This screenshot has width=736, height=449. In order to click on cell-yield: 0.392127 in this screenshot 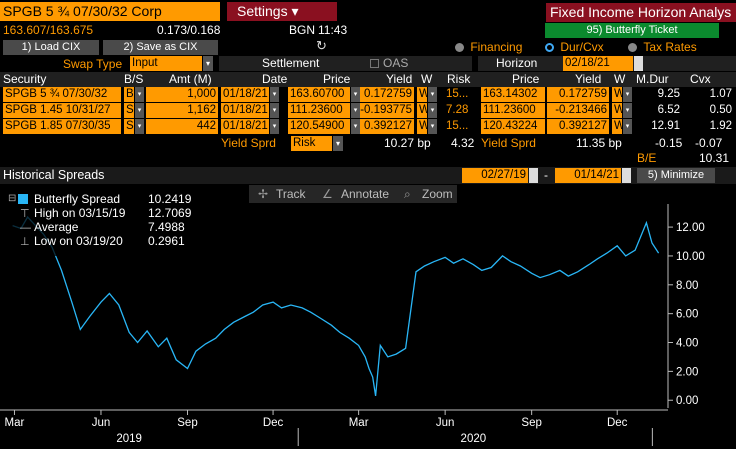, I will do `click(383, 126)`.